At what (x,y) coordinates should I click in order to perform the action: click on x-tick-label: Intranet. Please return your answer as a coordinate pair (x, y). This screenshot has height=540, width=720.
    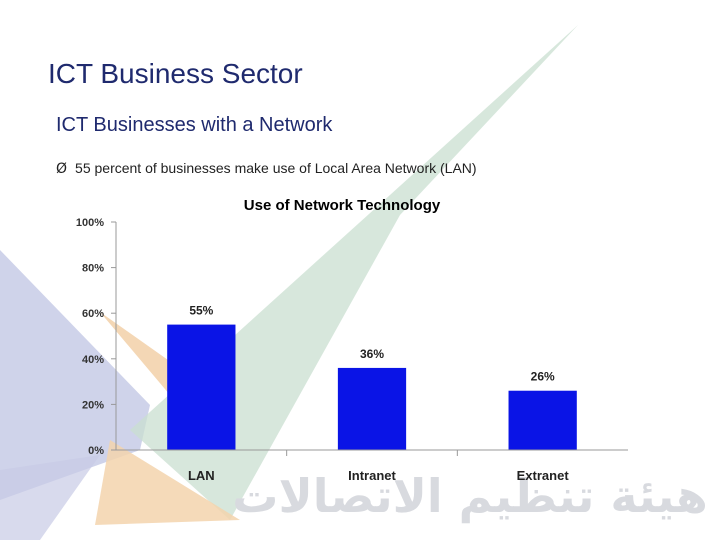
    Looking at the image, I should click on (372, 475).